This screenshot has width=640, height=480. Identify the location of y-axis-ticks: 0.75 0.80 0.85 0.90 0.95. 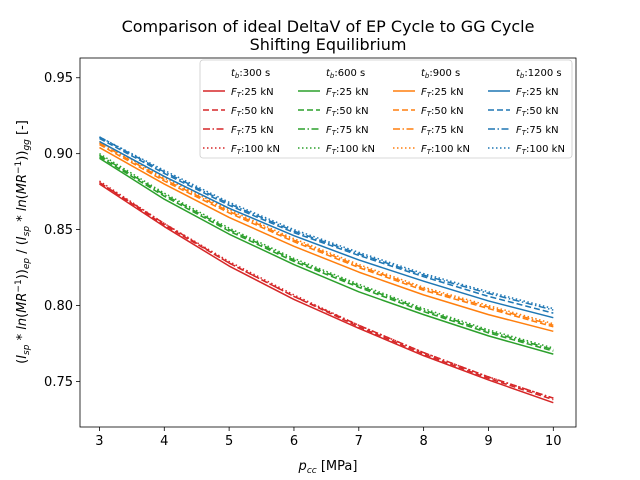
(62, 230).